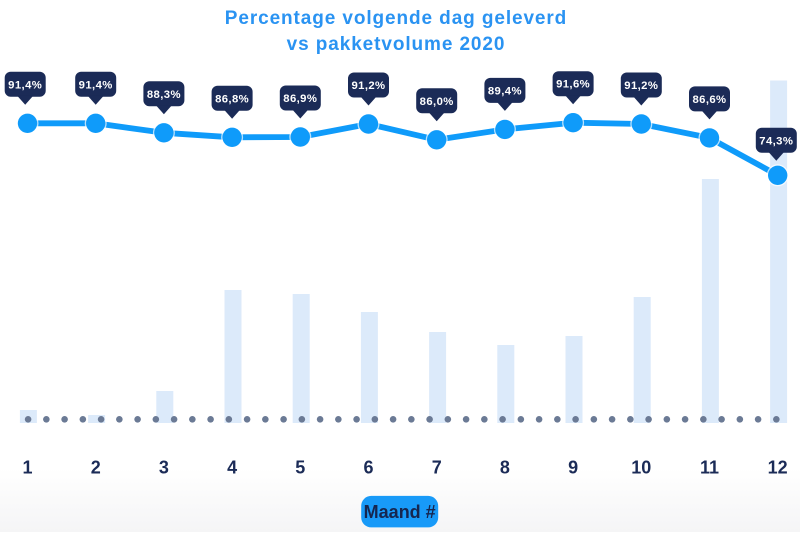  I want to click on svg-text: 5, so click(300, 468).